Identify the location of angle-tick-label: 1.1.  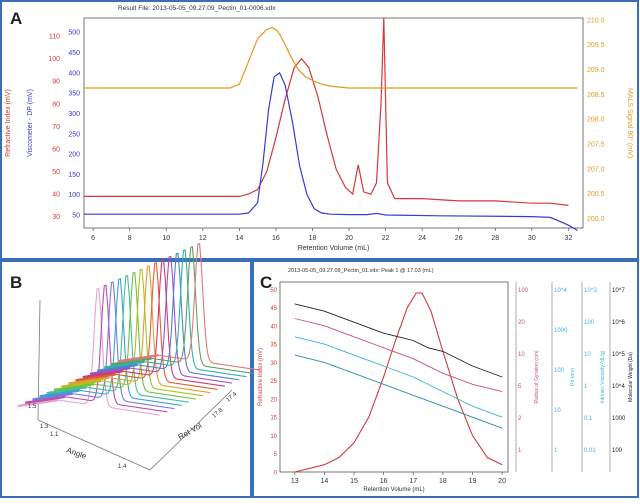
(54, 435).